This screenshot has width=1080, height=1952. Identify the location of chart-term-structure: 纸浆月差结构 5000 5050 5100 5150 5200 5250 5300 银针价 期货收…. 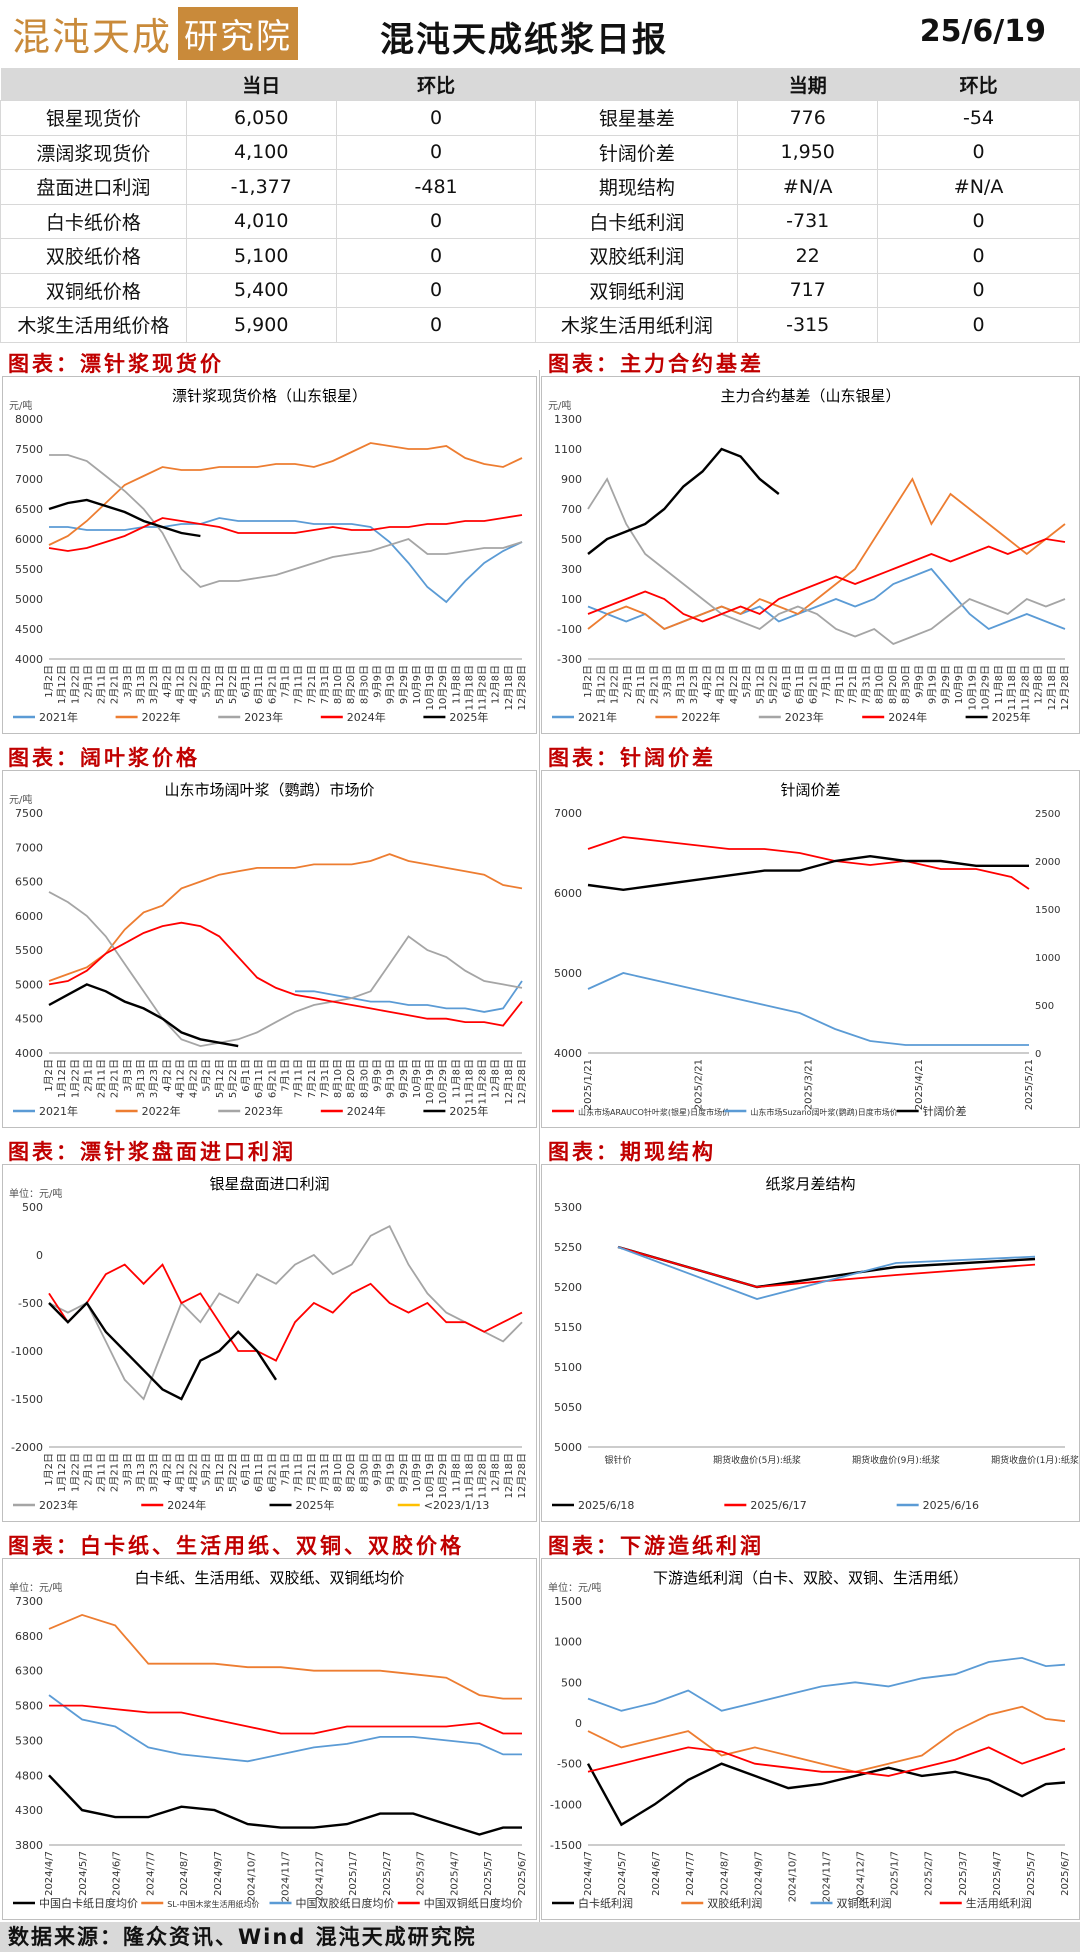
(815, 1343).